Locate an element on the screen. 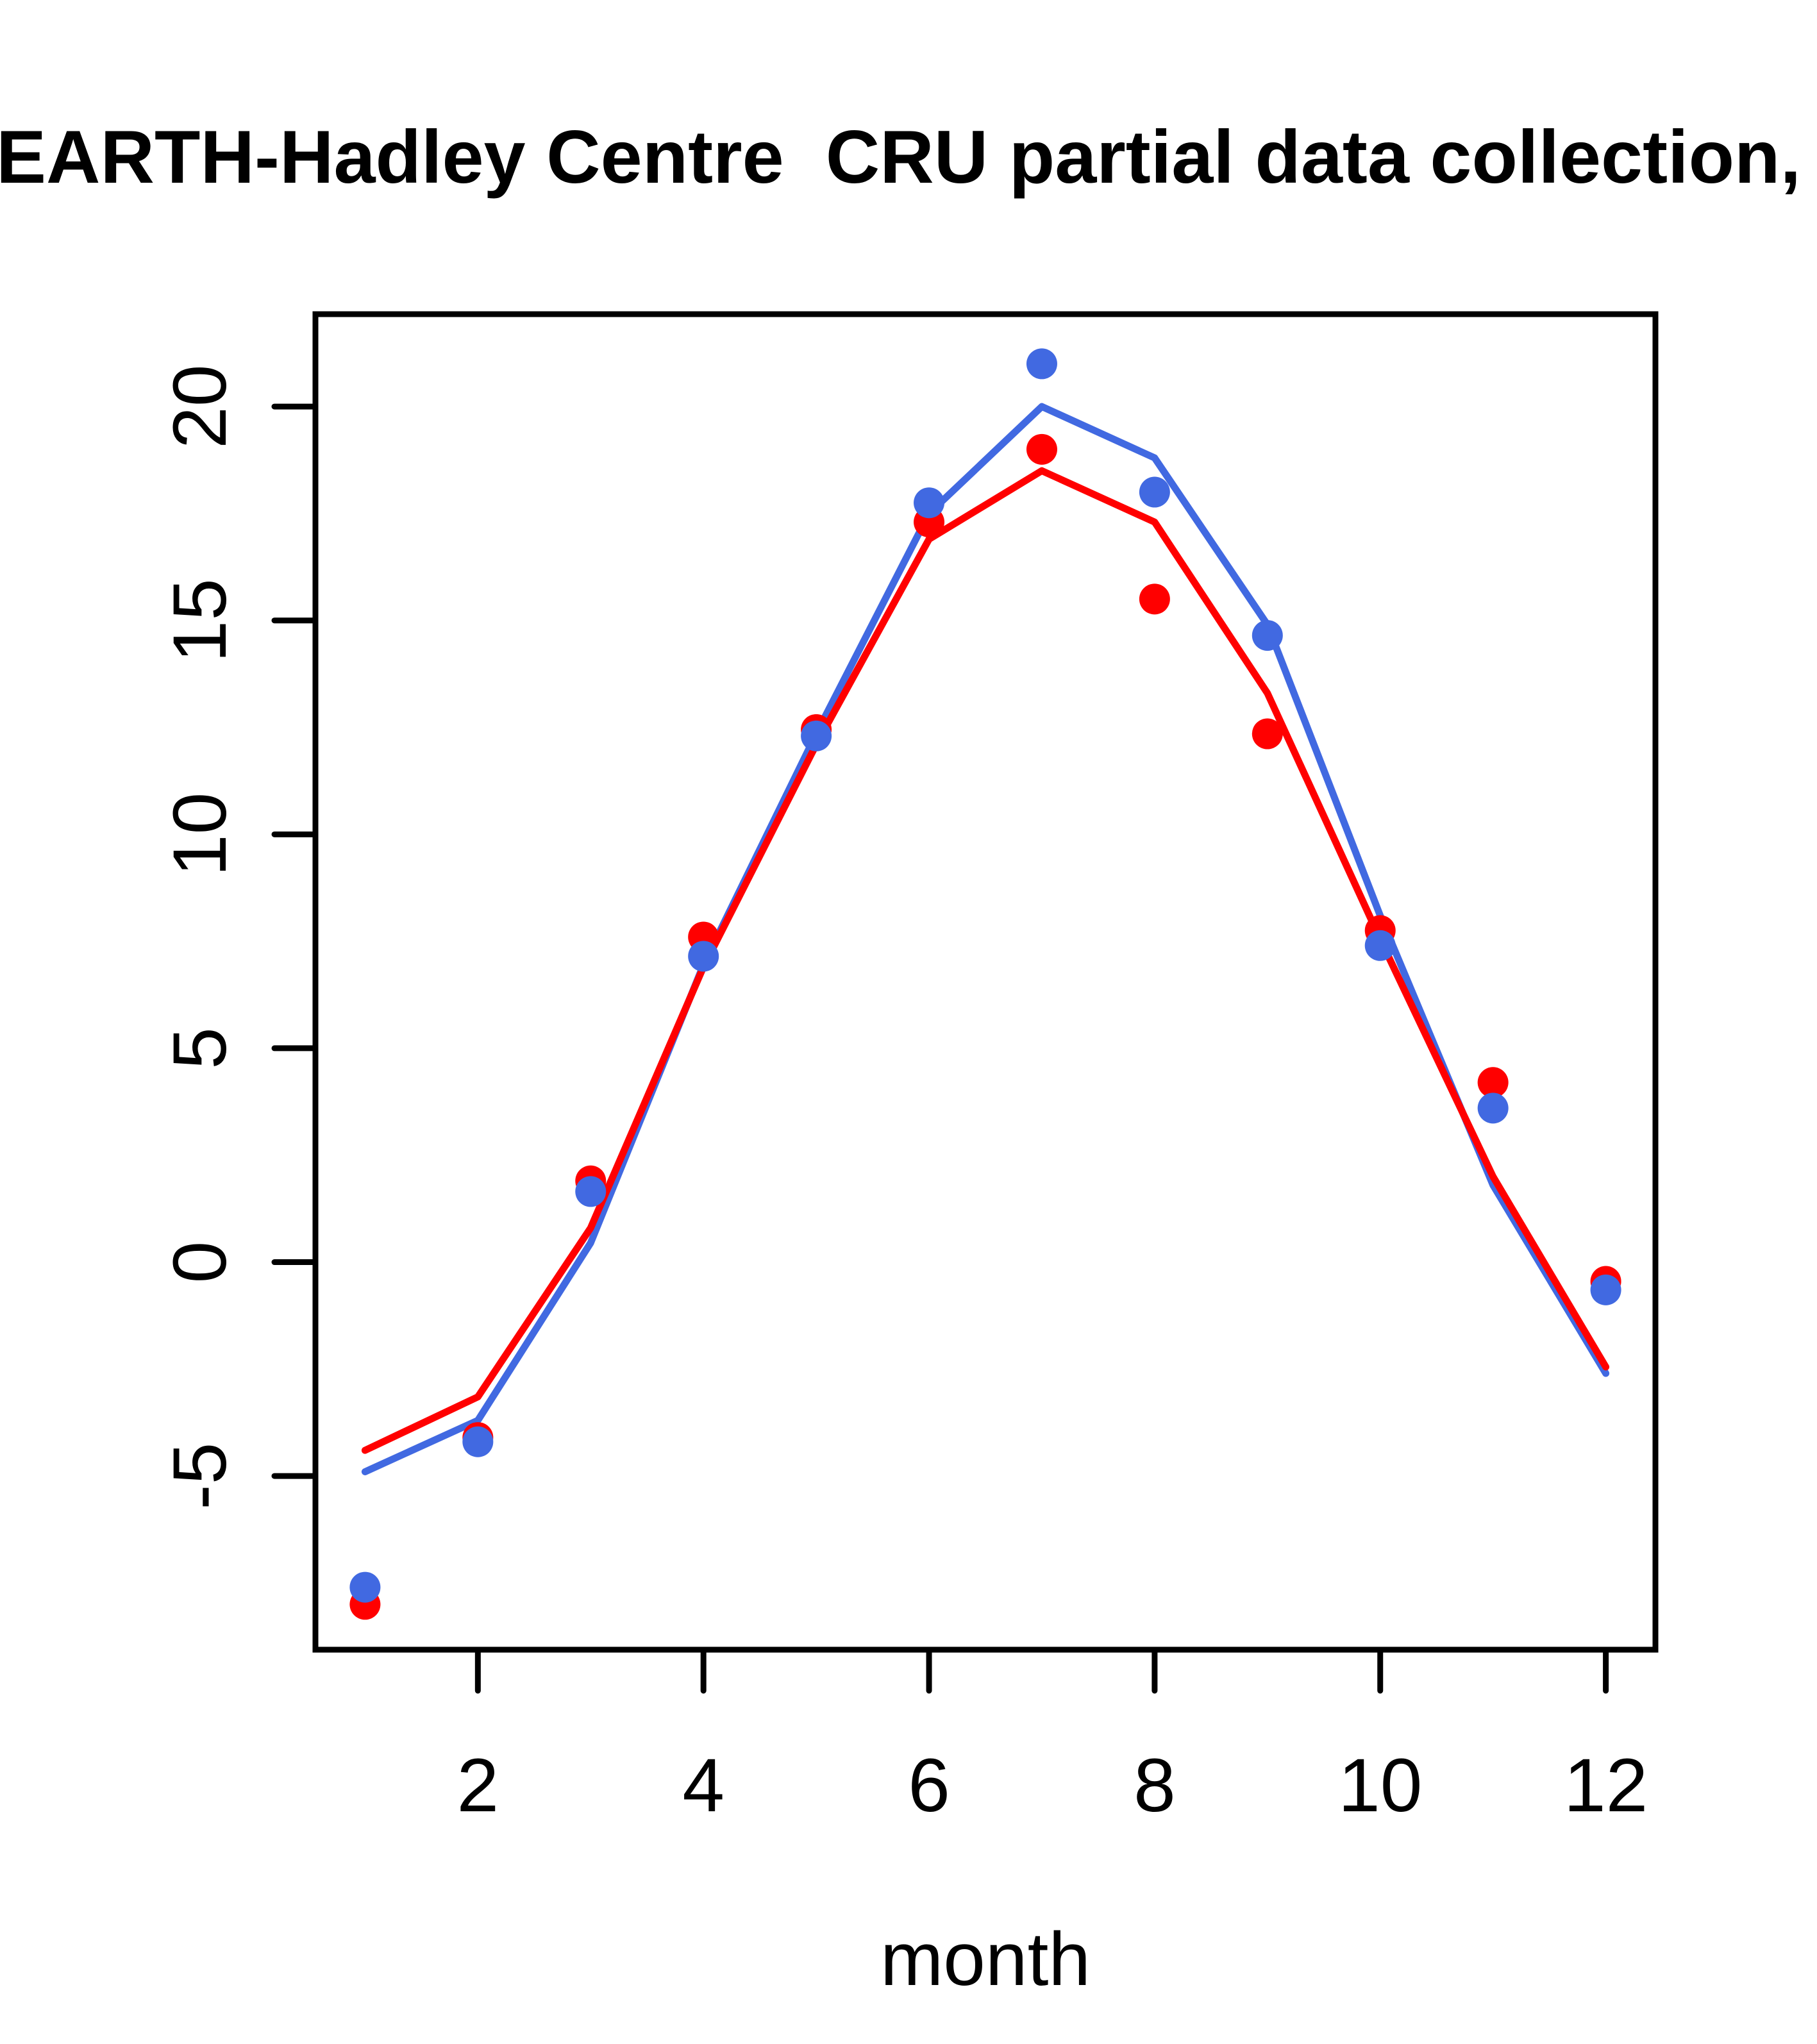 The width and height of the screenshot is (1817, 2044). x-tick-label: 10 is located at coordinates (1380, 1786).